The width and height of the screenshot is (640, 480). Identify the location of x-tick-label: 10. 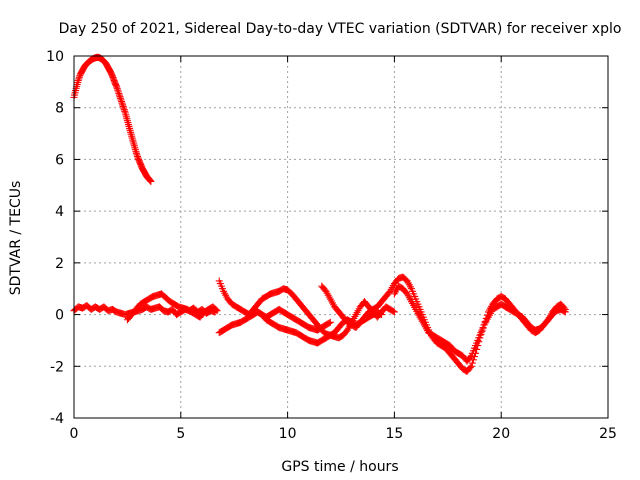
(288, 434).